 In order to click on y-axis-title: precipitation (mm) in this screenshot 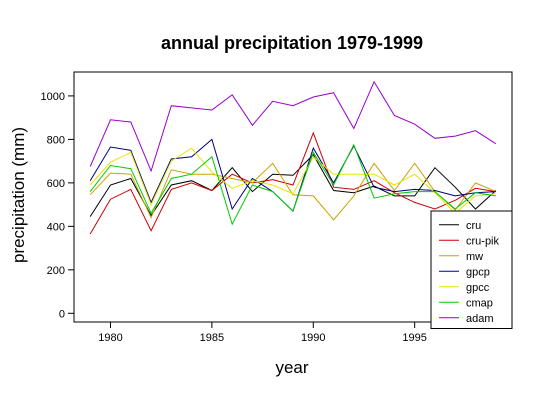, I will do `click(18, 195)`.